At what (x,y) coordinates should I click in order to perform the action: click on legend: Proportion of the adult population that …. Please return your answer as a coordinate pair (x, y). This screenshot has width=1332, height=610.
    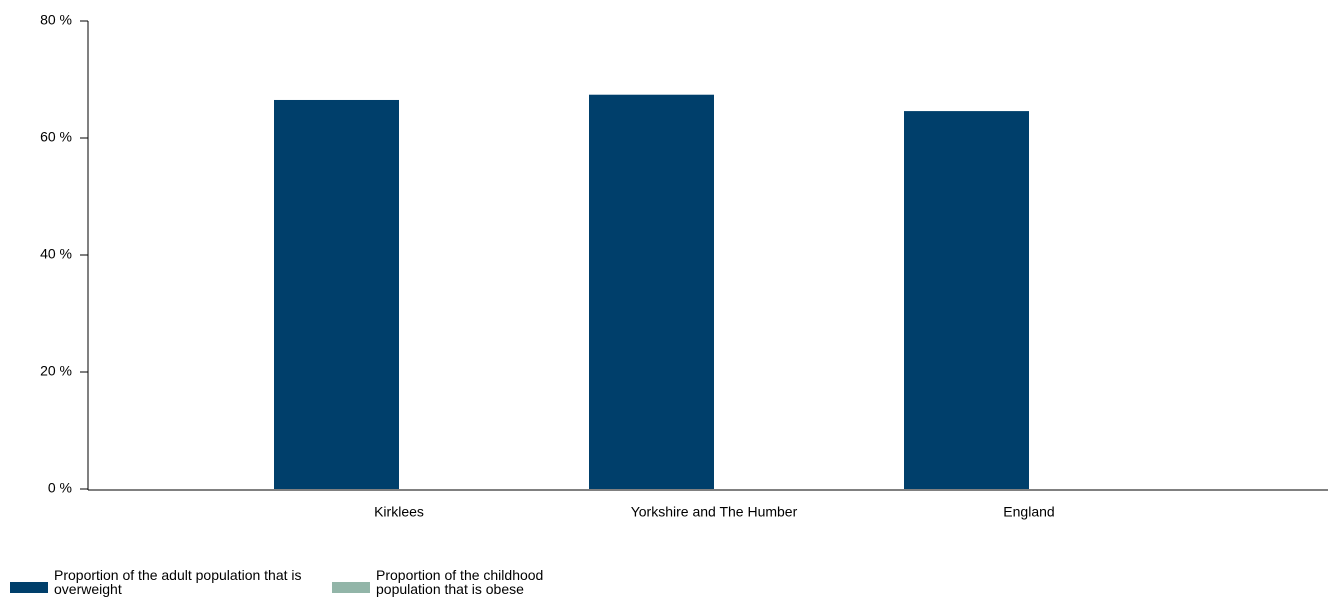
    Looking at the image, I should click on (303, 582).